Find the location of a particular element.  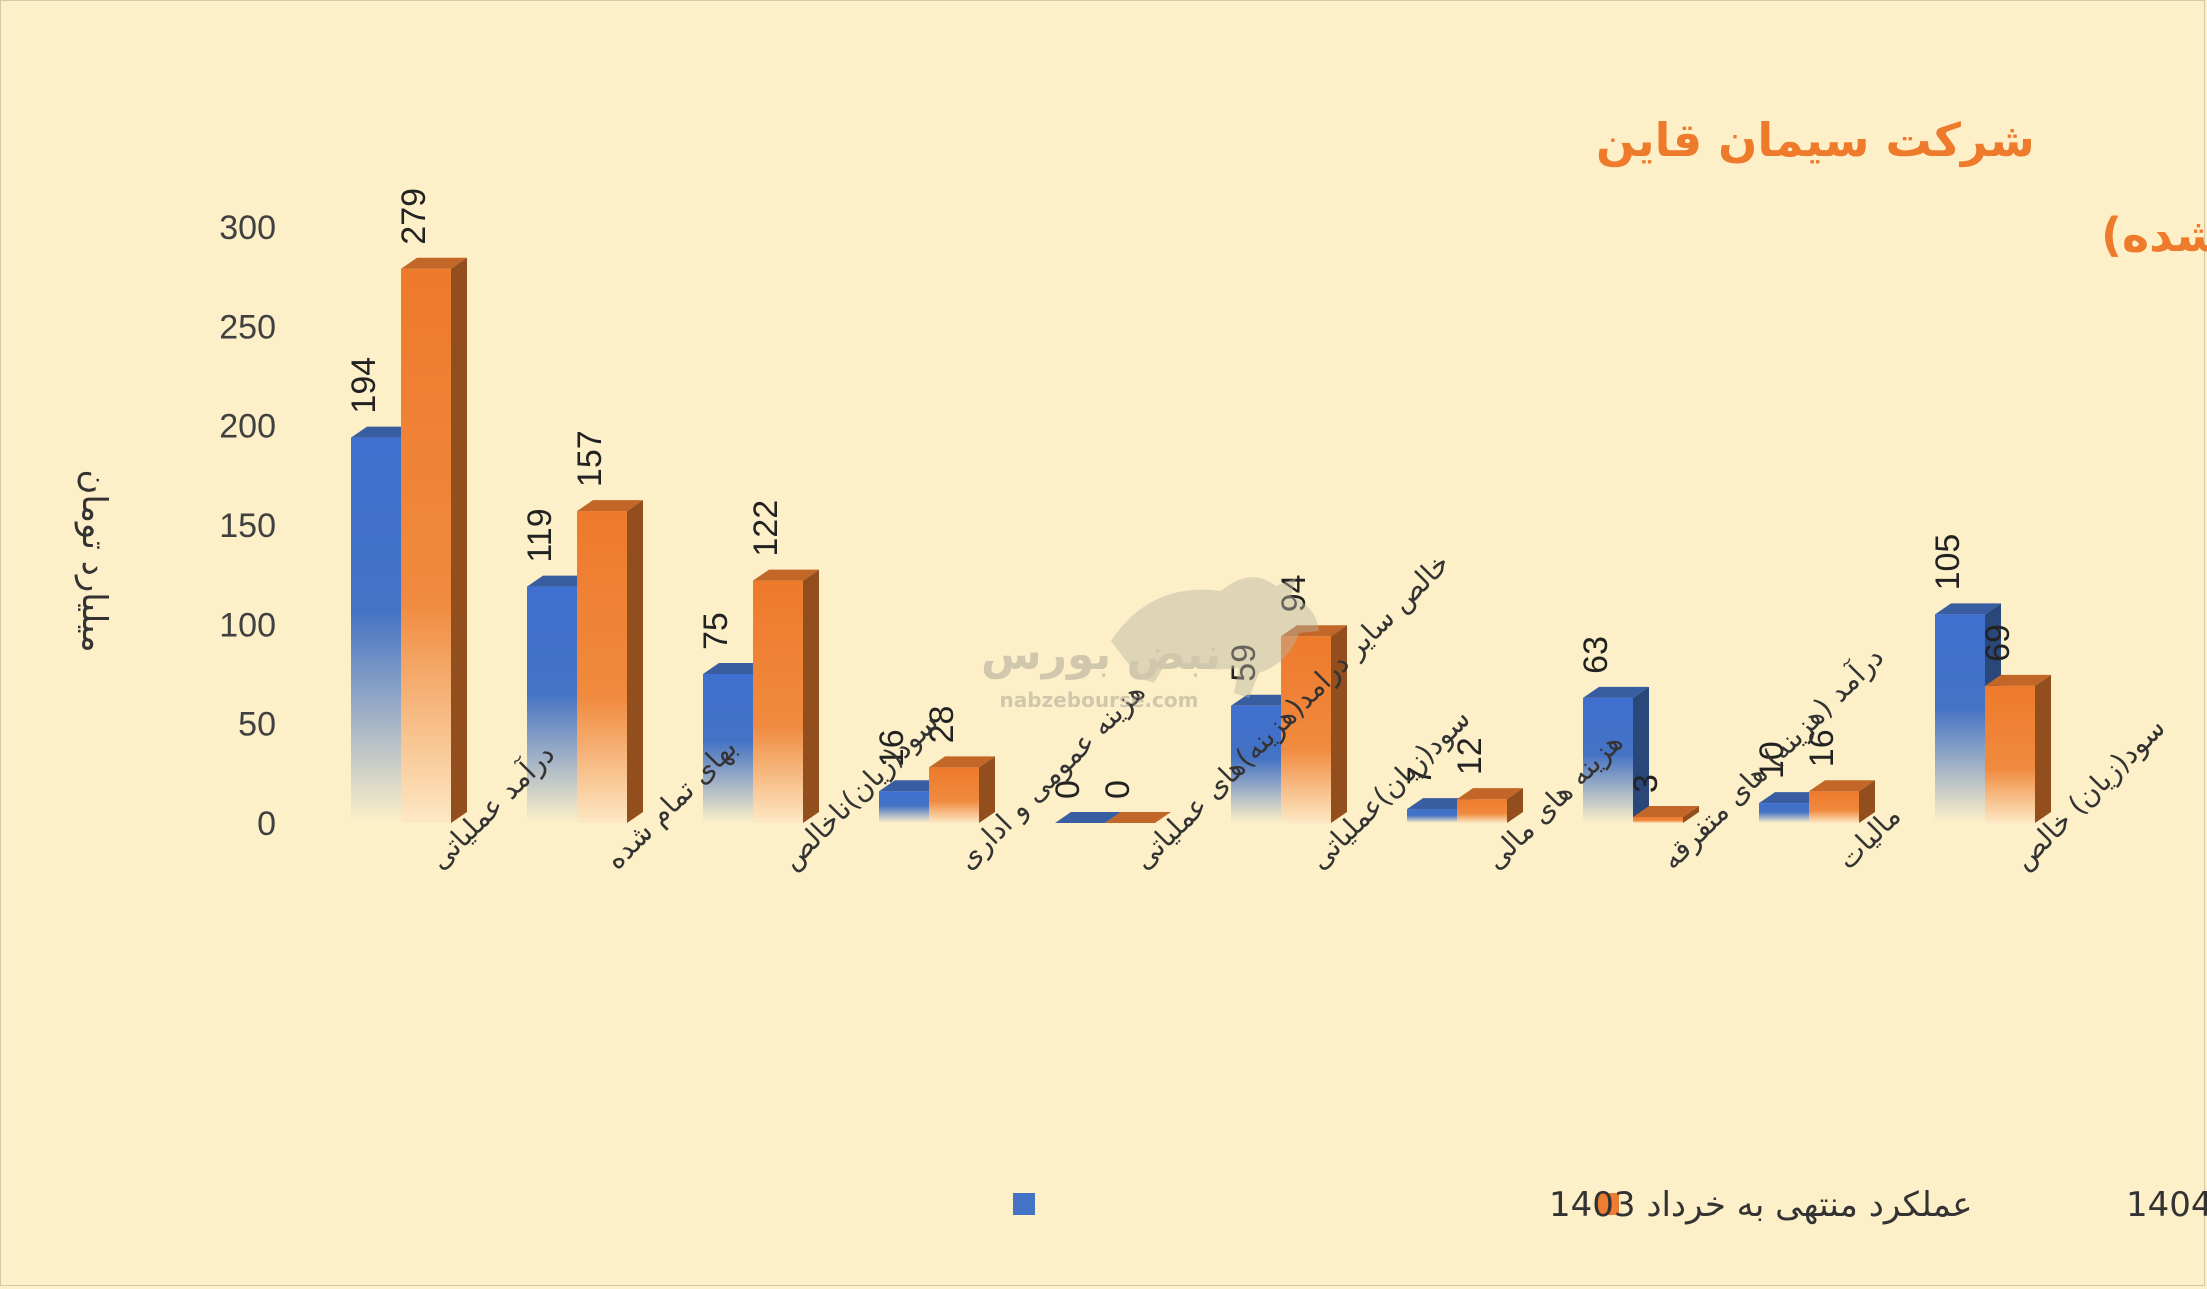

data-label: 63 is located at coordinates (1596, 655).